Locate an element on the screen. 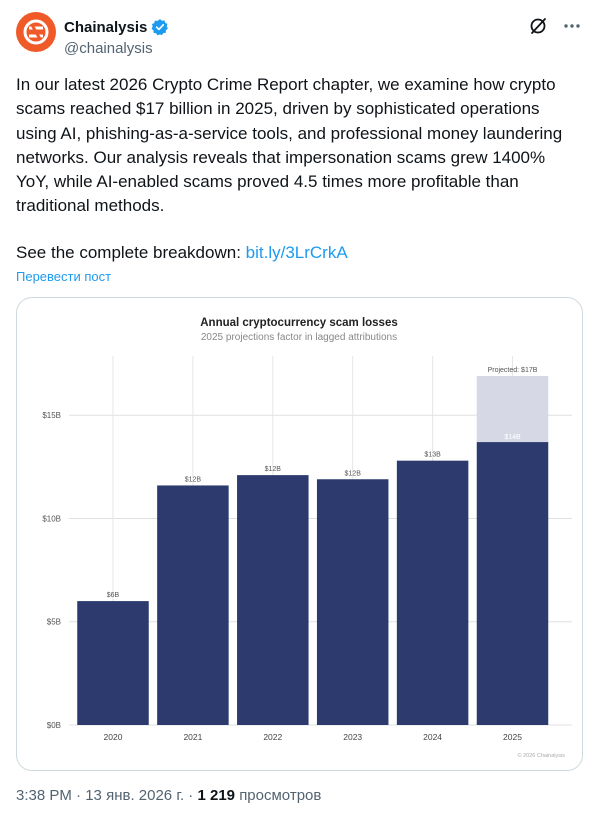 This screenshot has width=594, height=815. breakdown-link: bit.ly/3LrCrkA is located at coordinates (296, 252).